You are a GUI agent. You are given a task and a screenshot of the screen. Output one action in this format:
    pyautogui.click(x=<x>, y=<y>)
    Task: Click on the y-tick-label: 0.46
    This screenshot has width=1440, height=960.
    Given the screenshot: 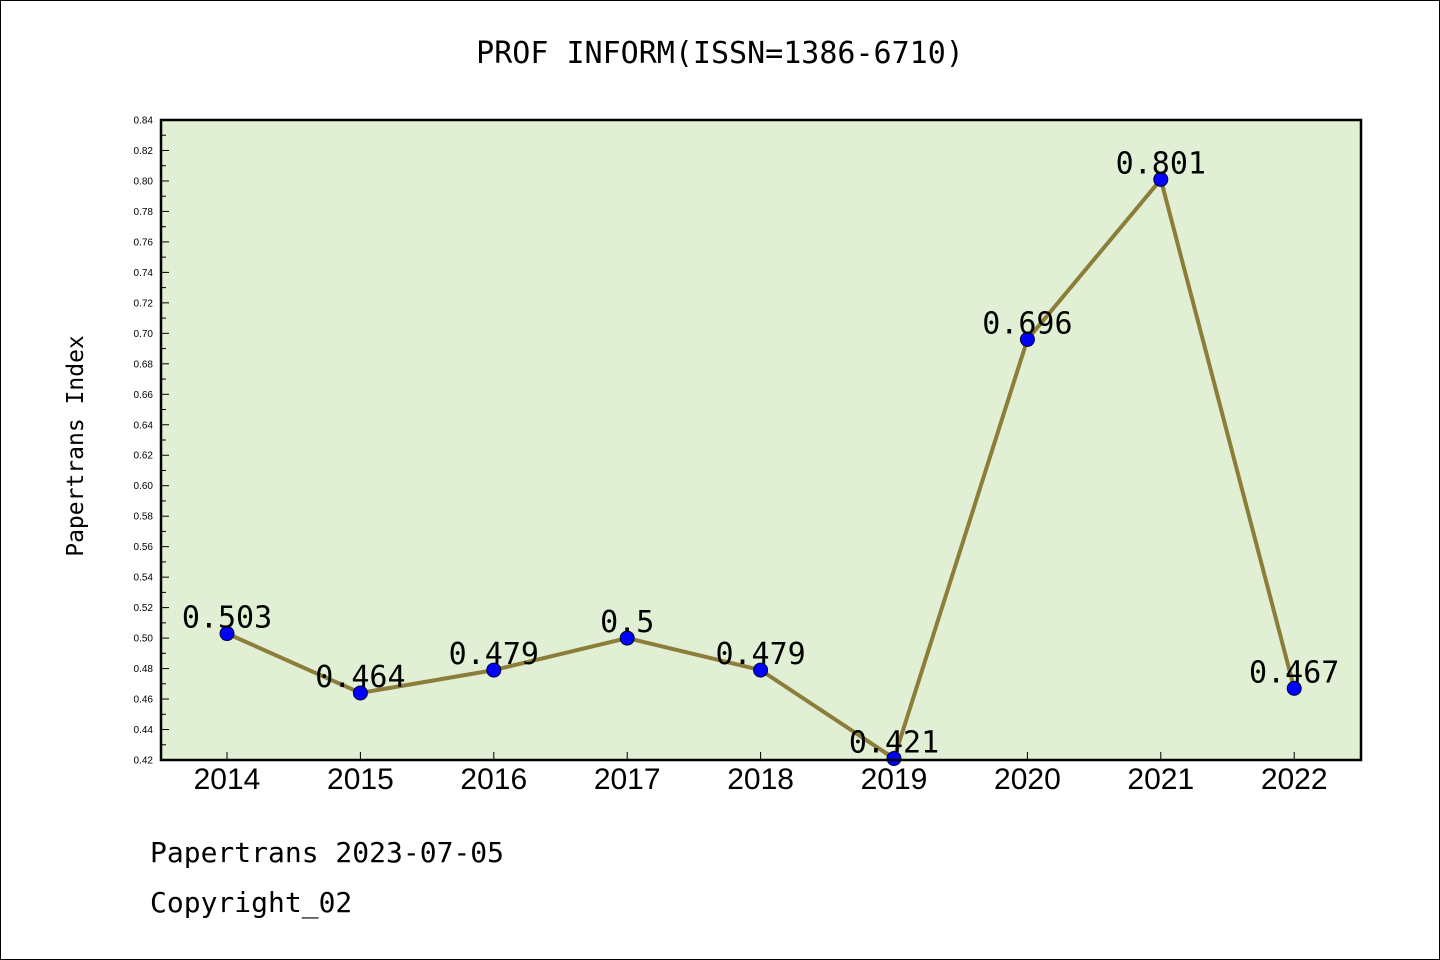 What is the action you would take?
    pyautogui.click(x=144, y=700)
    